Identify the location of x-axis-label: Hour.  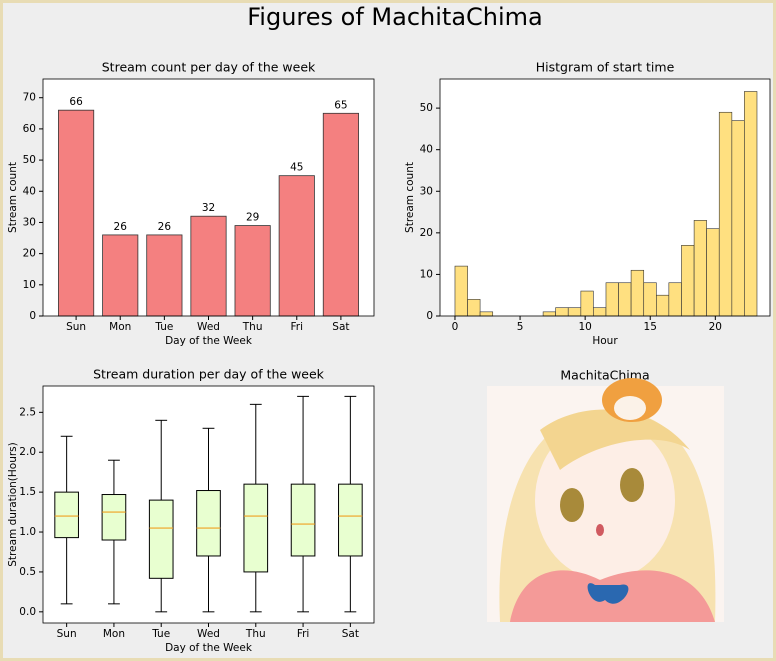
(605, 341).